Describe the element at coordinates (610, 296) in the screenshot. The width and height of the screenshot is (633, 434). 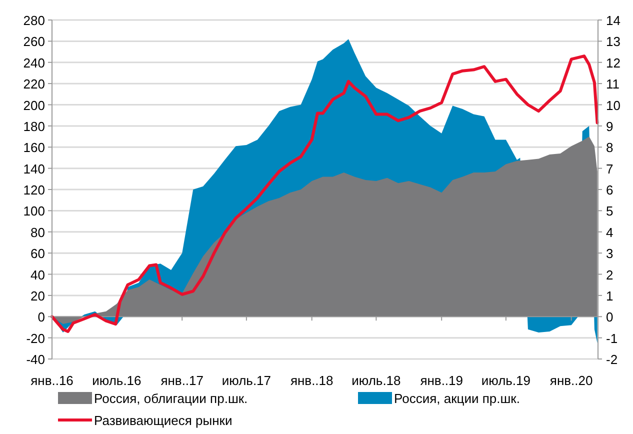
I see `y2-tick-label: 1` at that location.